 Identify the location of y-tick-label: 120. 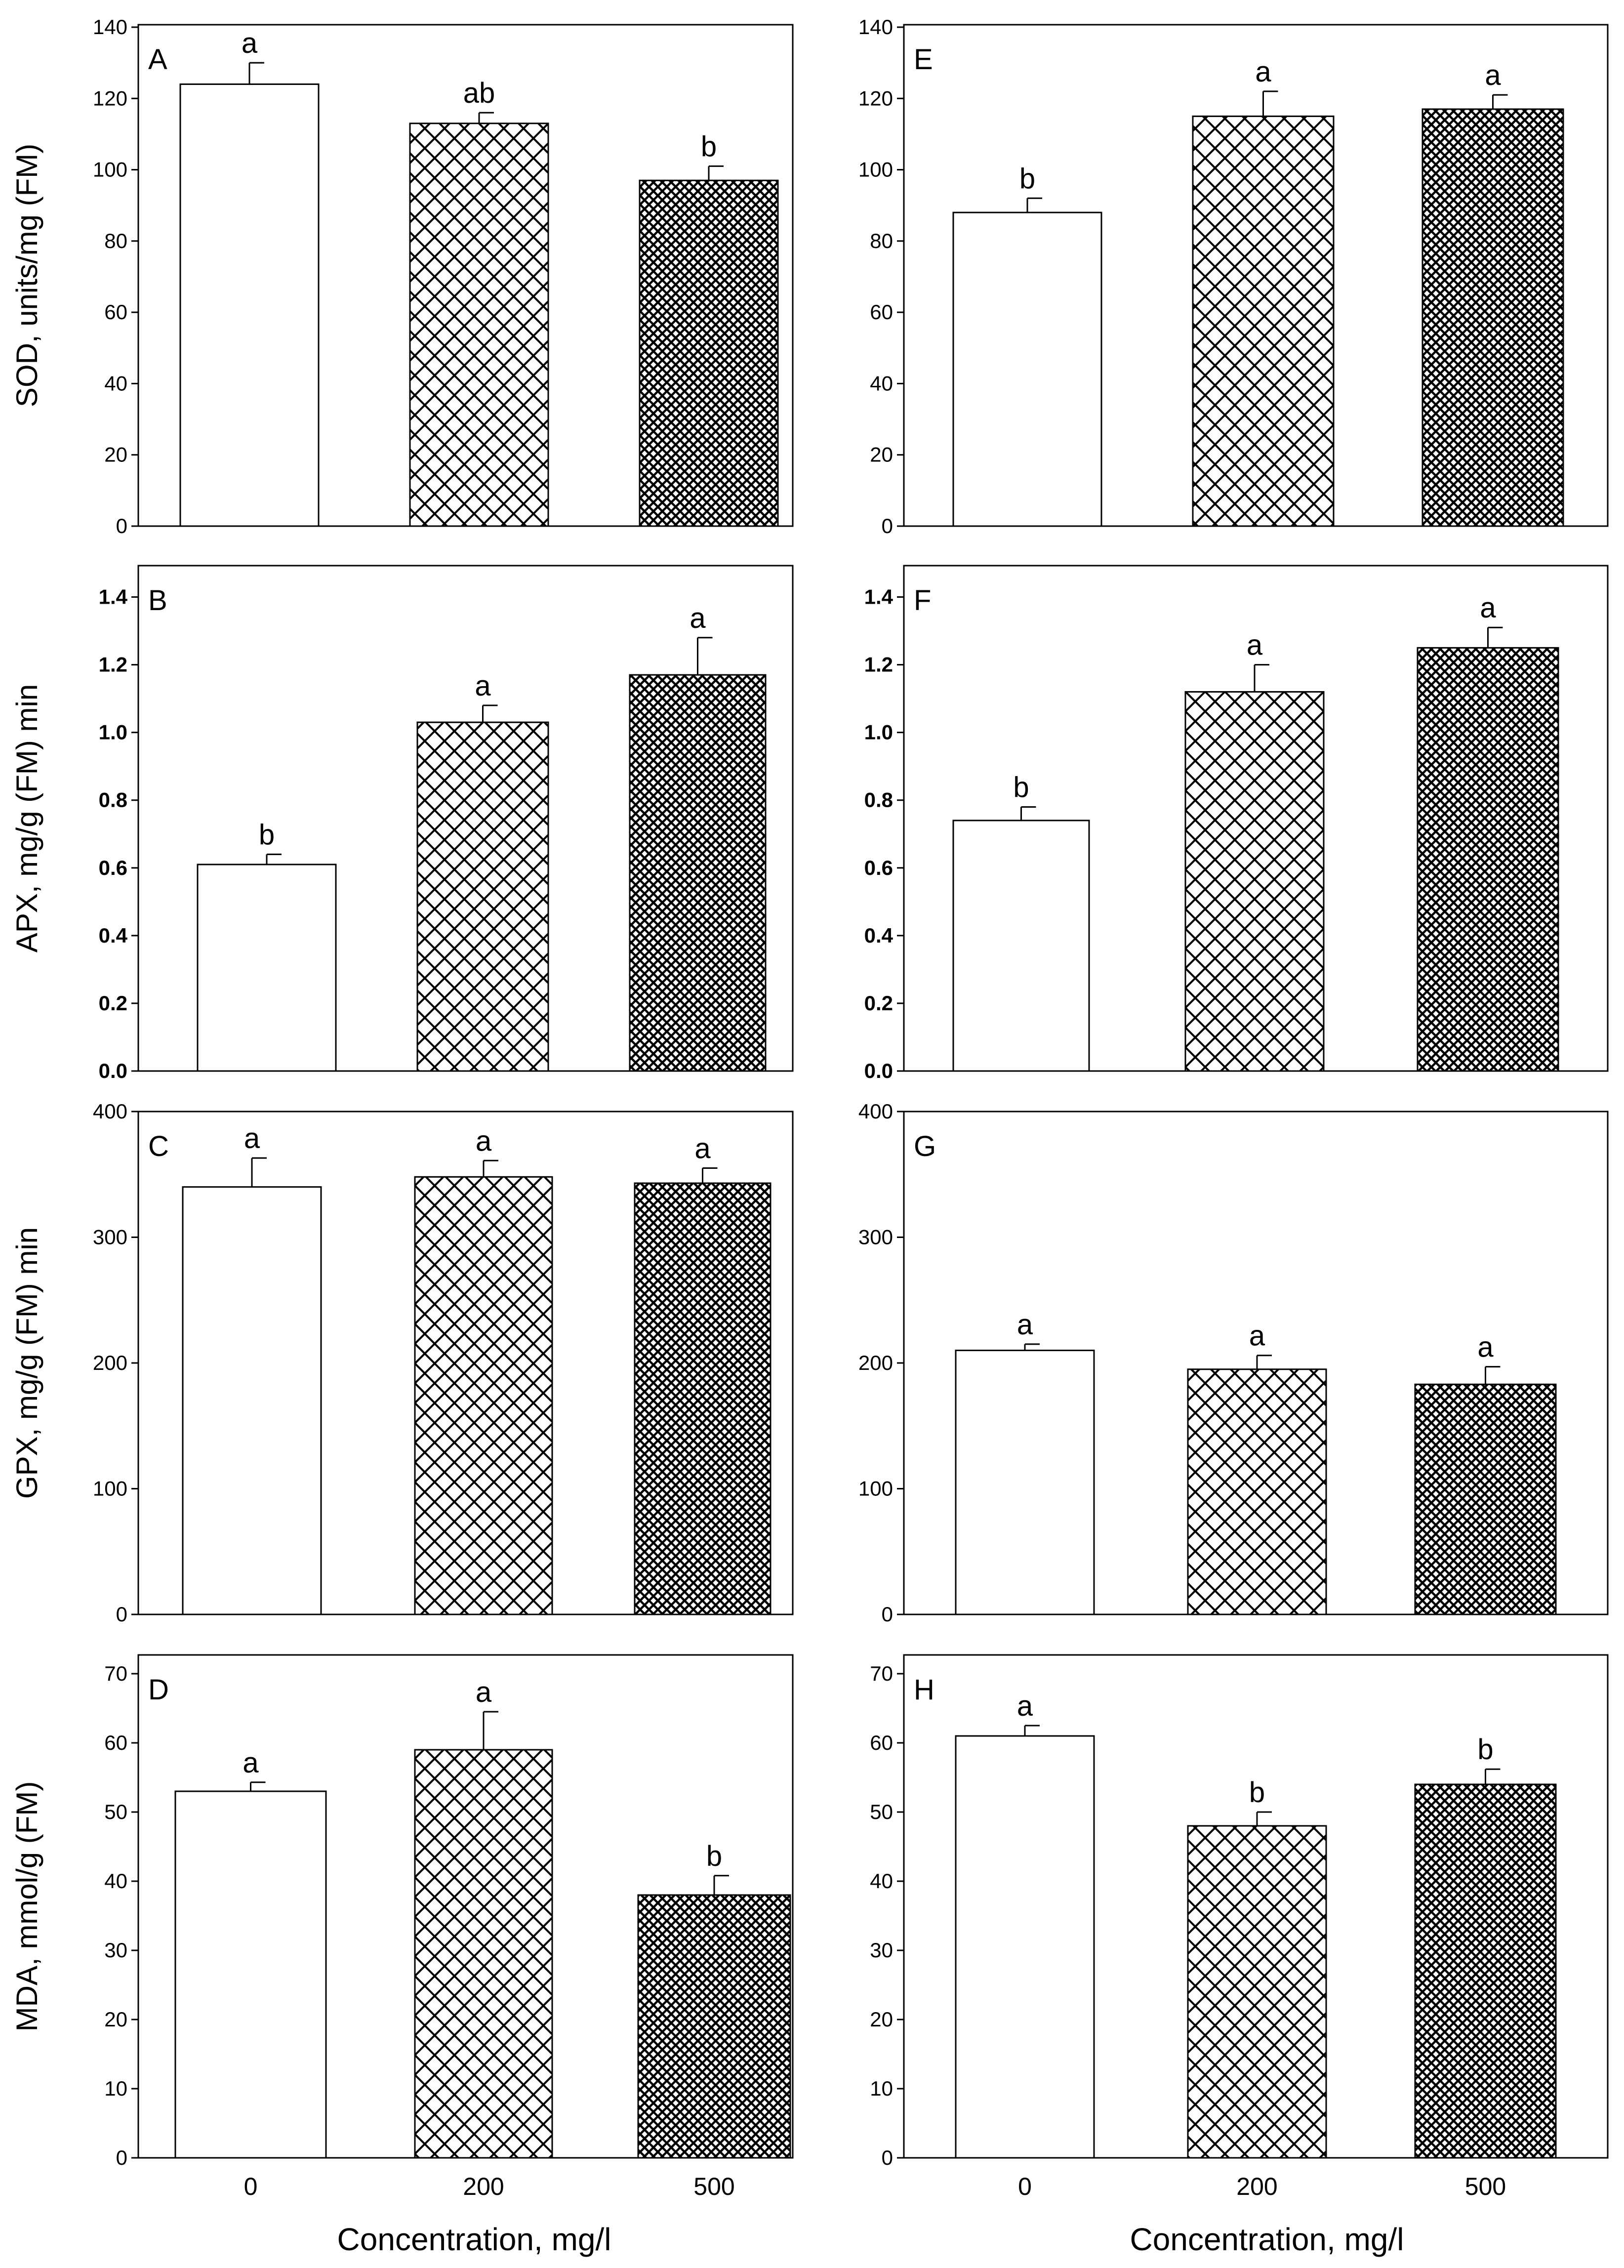
(875, 98).